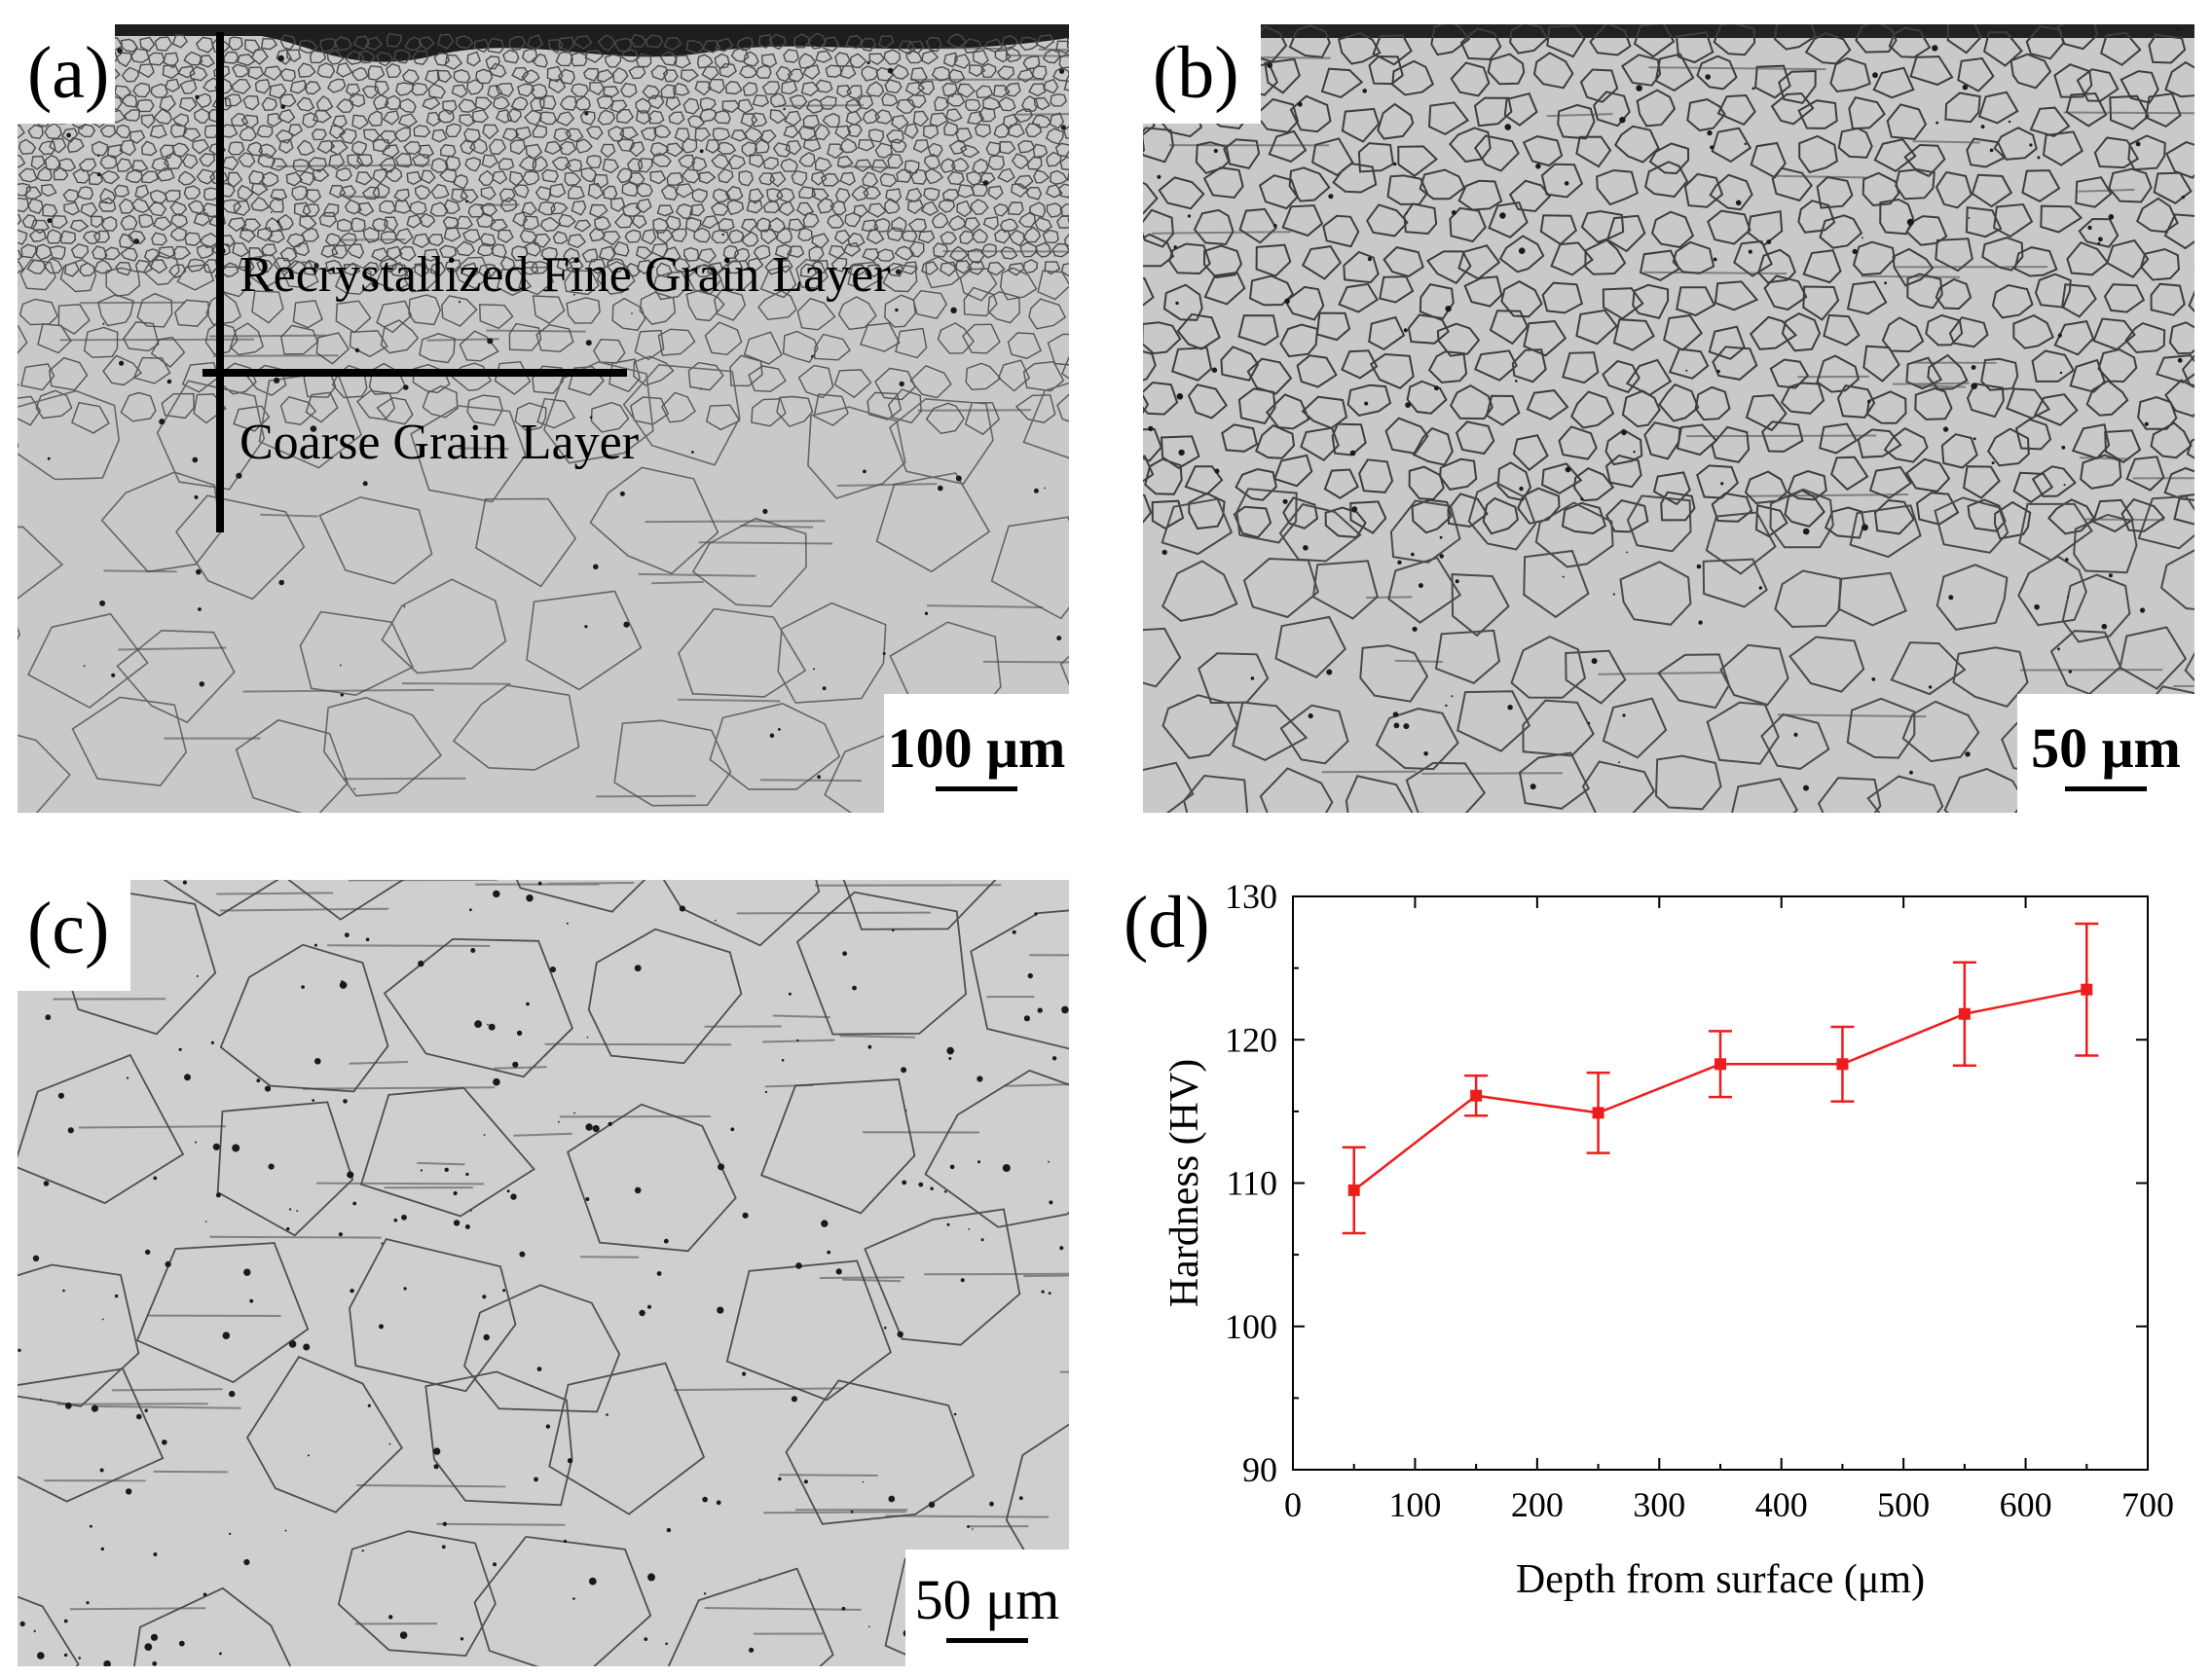  What do you see at coordinates (74, 936) in the screenshot?
I see `panel-label-c: (c)` at bounding box center [74, 936].